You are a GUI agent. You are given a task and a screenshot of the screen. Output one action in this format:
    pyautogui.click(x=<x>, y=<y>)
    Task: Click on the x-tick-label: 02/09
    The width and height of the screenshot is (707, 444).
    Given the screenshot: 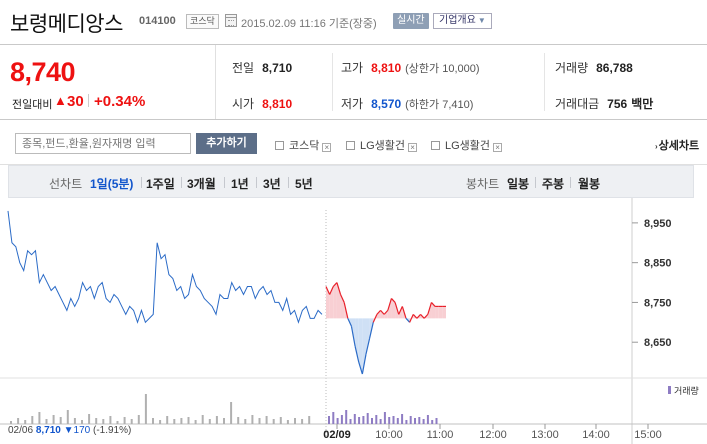 What is the action you would take?
    pyautogui.click(x=337, y=435)
    